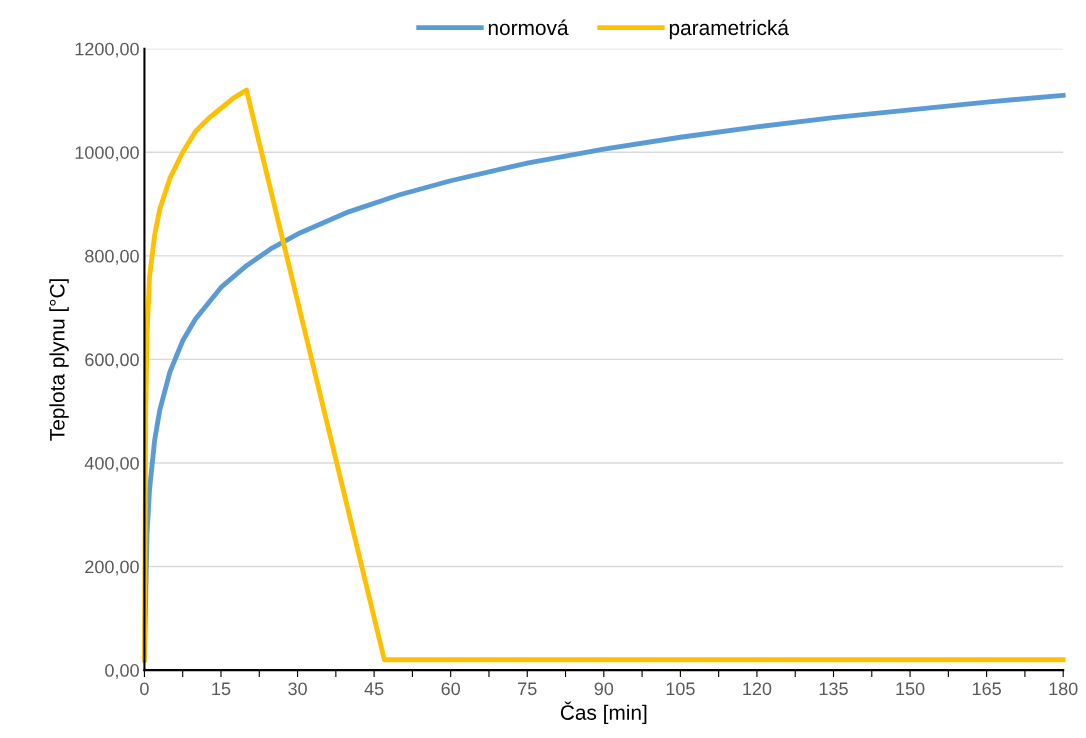  I want to click on y-tick-label: 1000,00, so click(107, 154).